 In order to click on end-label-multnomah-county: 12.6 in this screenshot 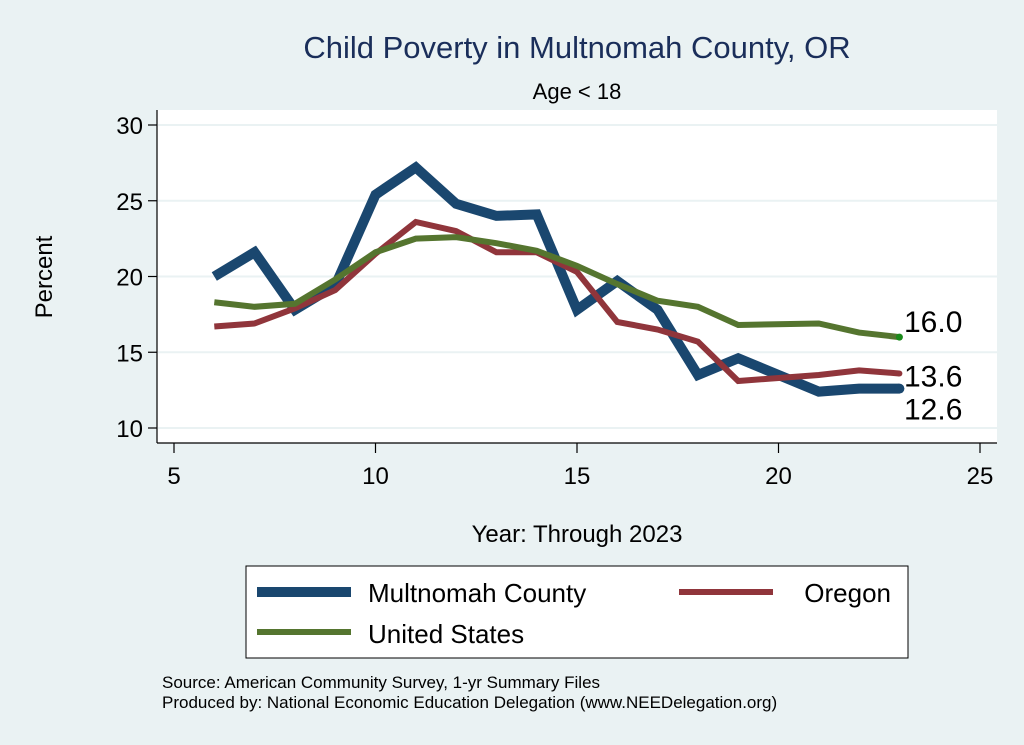, I will do `click(933, 410)`.